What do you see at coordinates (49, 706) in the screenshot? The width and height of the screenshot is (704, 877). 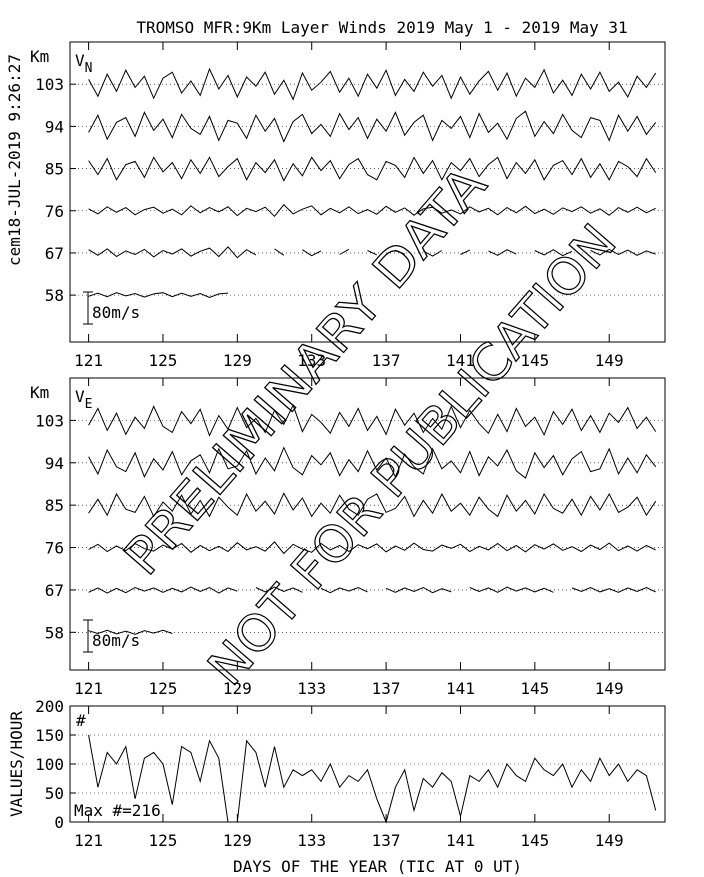 I see `y-tick-label: 200` at bounding box center [49, 706].